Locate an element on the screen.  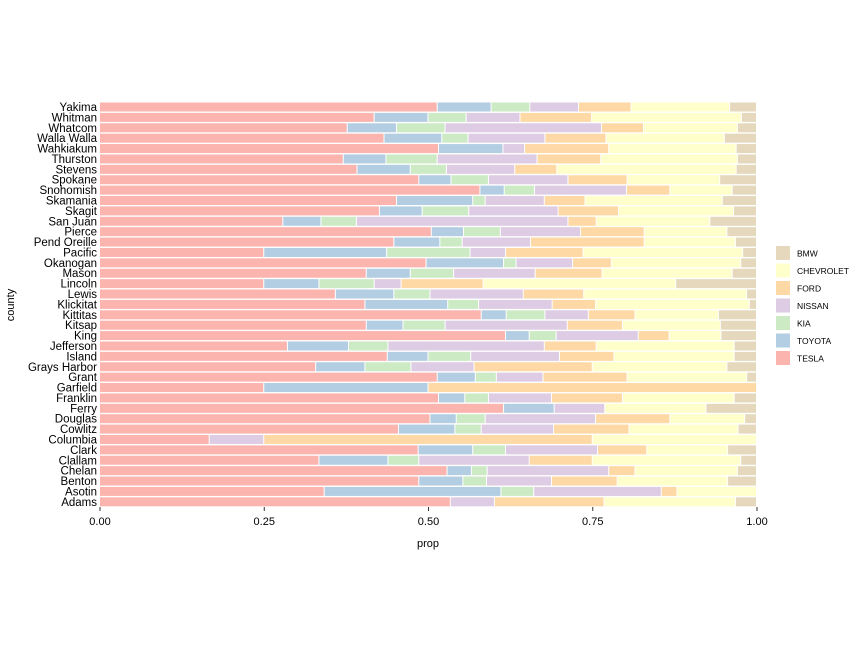
bar-ferry-chevrolet is located at coordinates (655, 408).